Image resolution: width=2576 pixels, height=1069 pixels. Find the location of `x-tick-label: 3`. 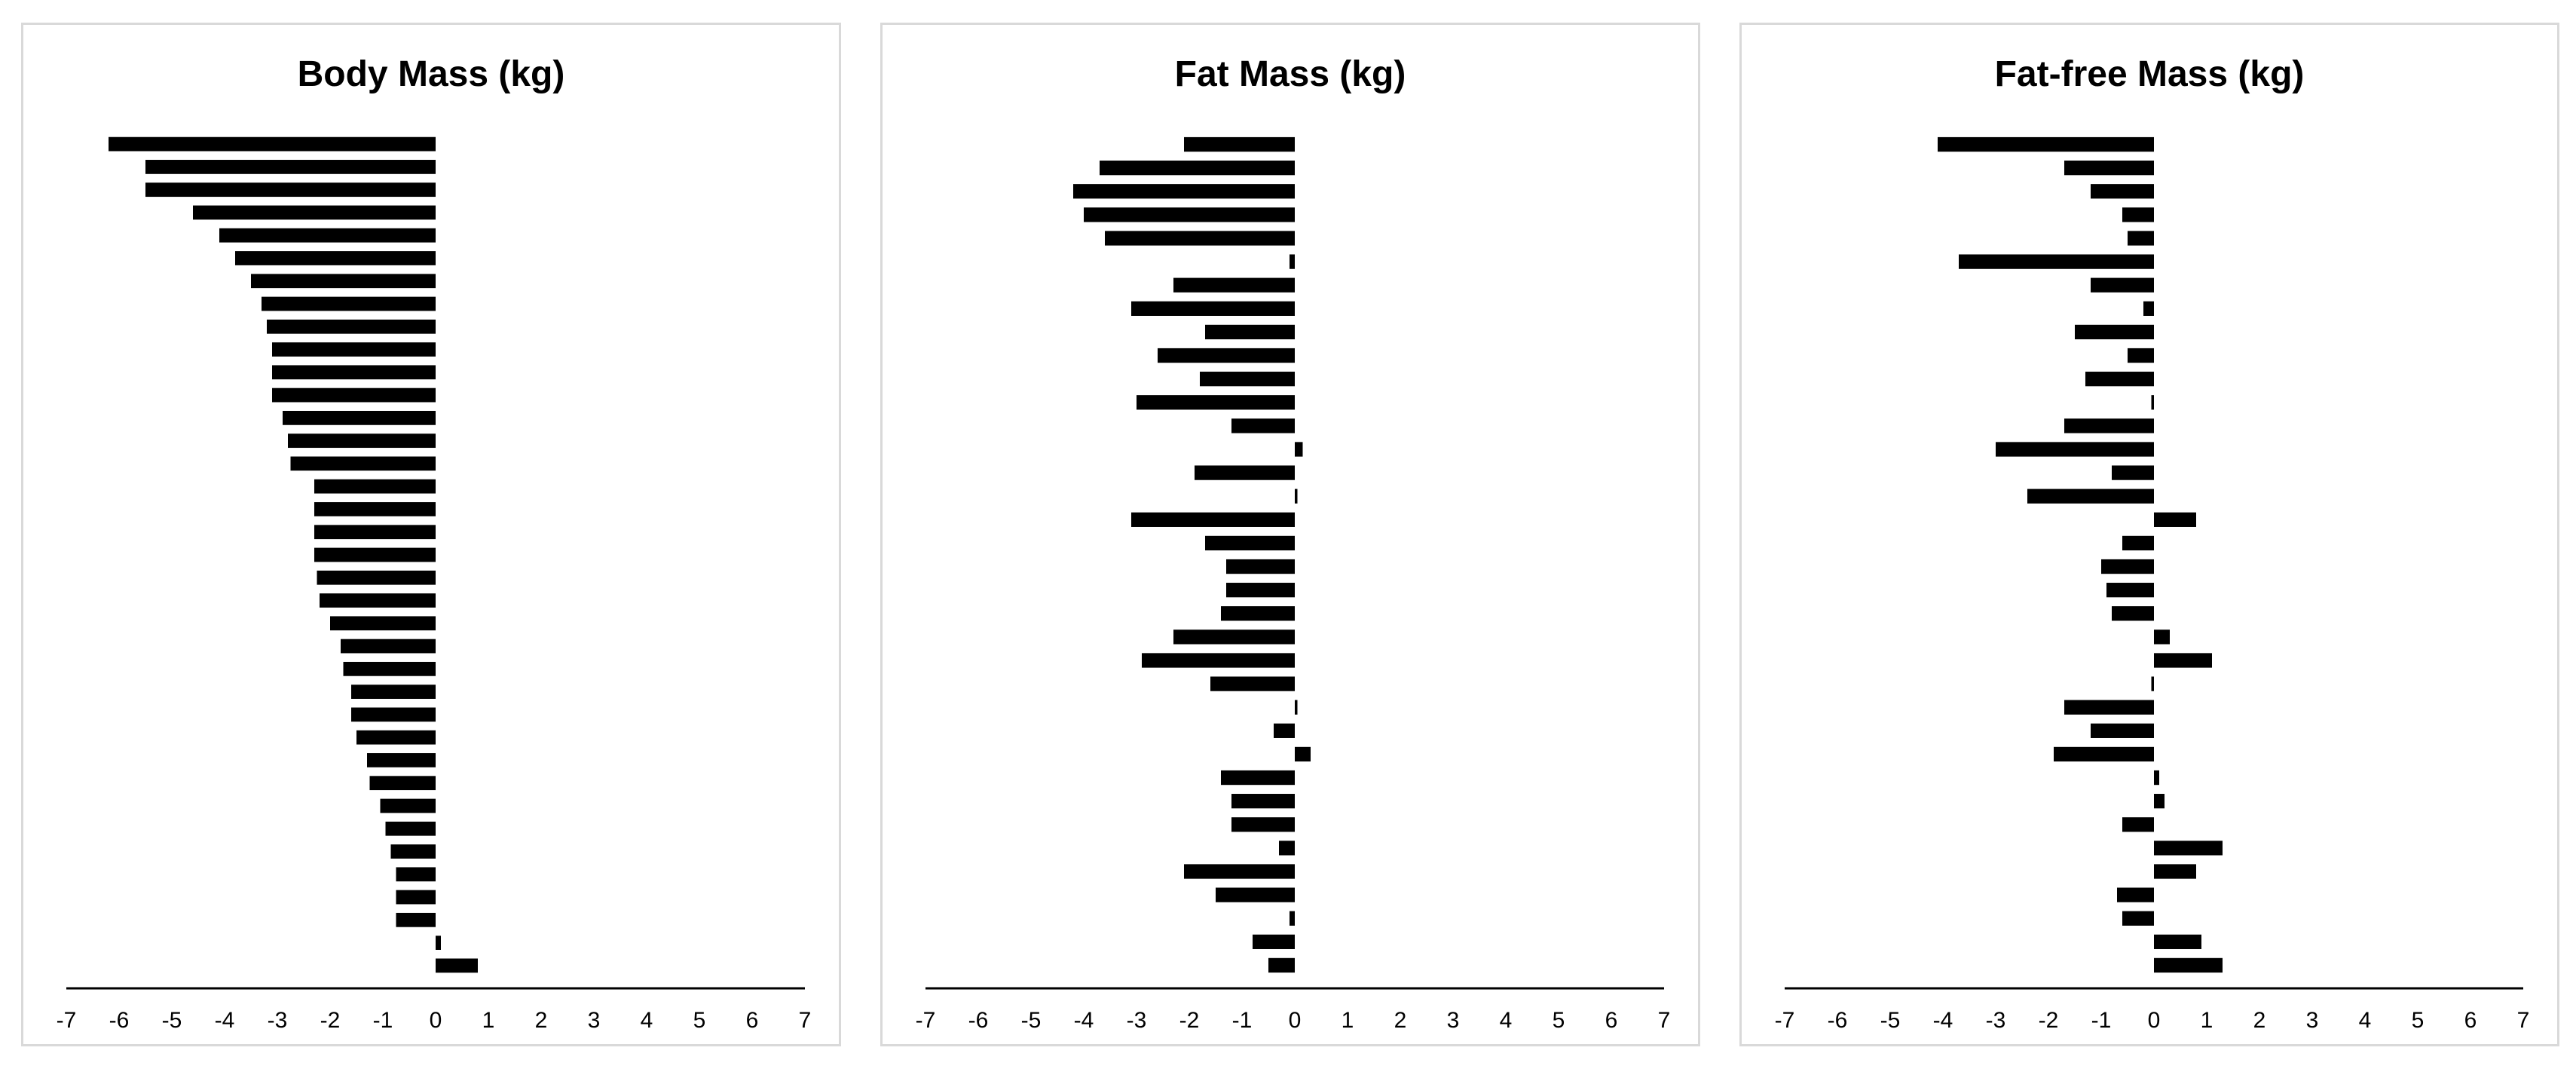

x-tick-label: 3 is located at coordinates (2313, 1021).